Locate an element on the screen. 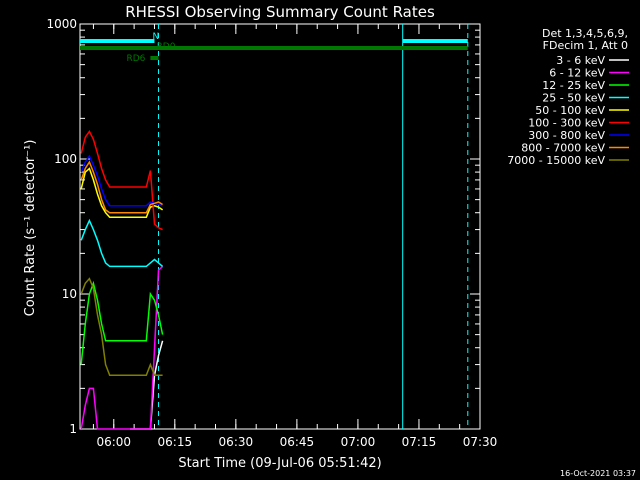  x-tick-label: 06:45 is located at coordinates (297, 442).